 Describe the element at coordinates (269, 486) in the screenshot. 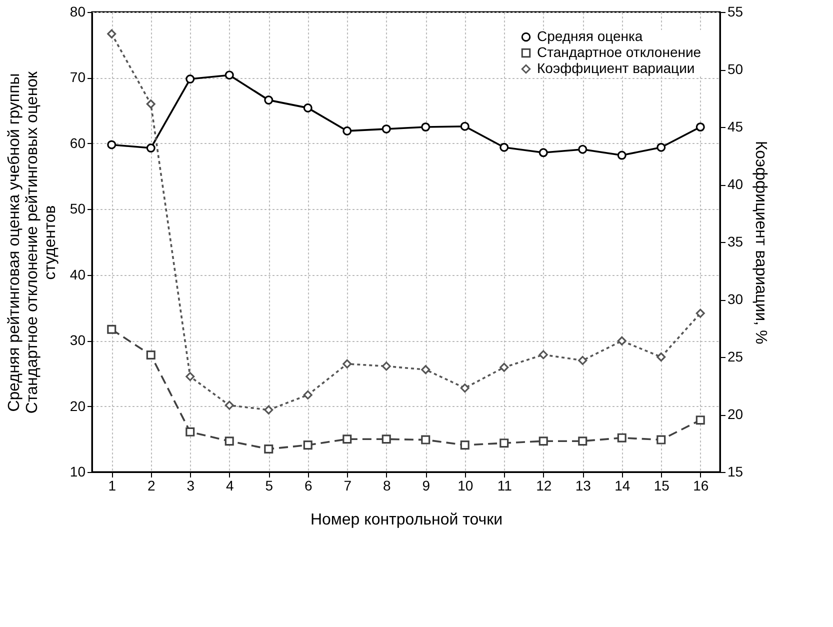

I see `x-tick-label: 5` at that location.